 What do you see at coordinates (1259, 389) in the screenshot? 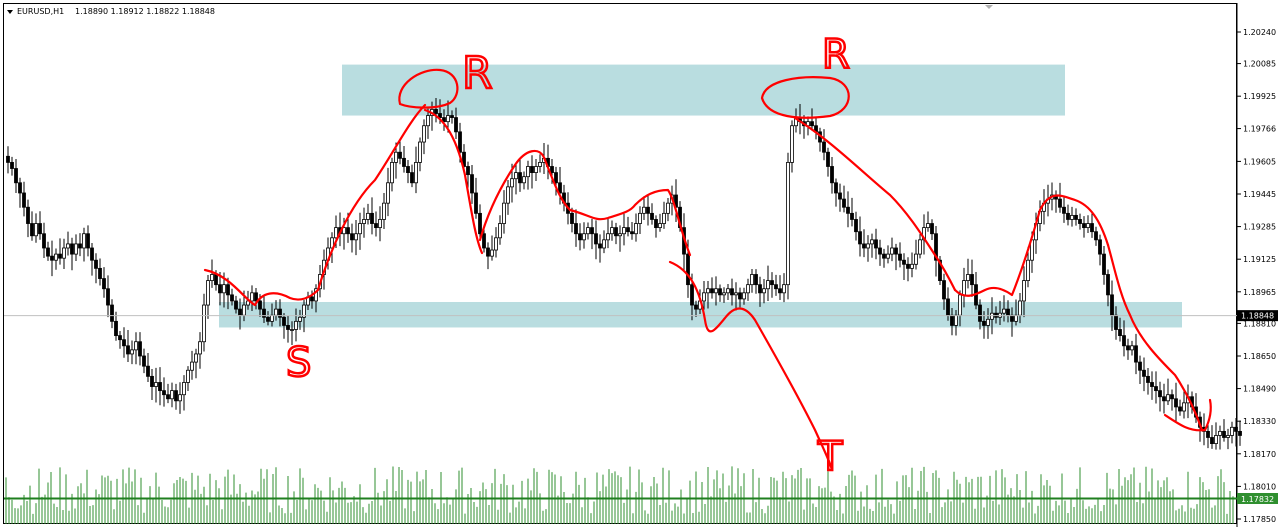
I see `y-tick-label: 1.18490` at bounding box center [1259, 389].